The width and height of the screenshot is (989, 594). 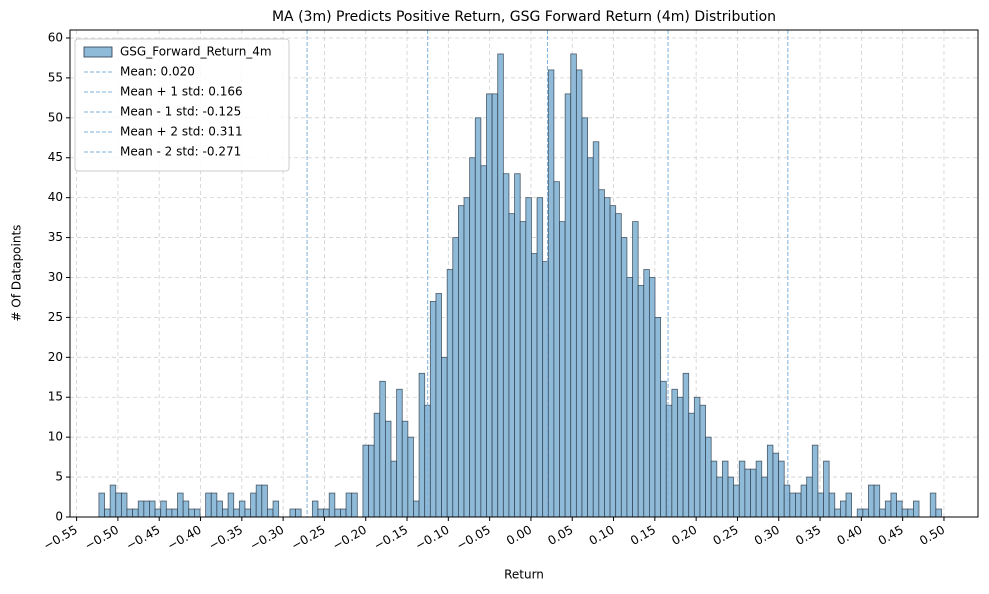 What do you see at coordinates (349, 538) in the screenshot?
I see `x-tick-label: −0.20` at bounding box center [349, 538].